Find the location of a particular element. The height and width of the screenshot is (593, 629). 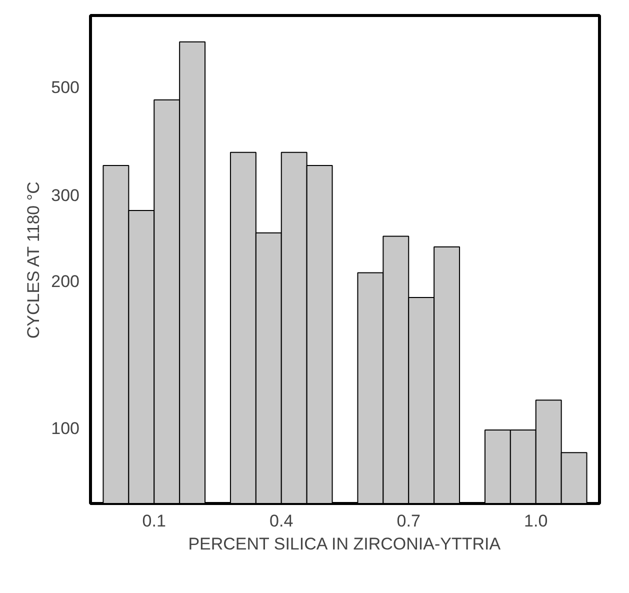

y-tick-label: 100 is located at coordinates (65, 428).